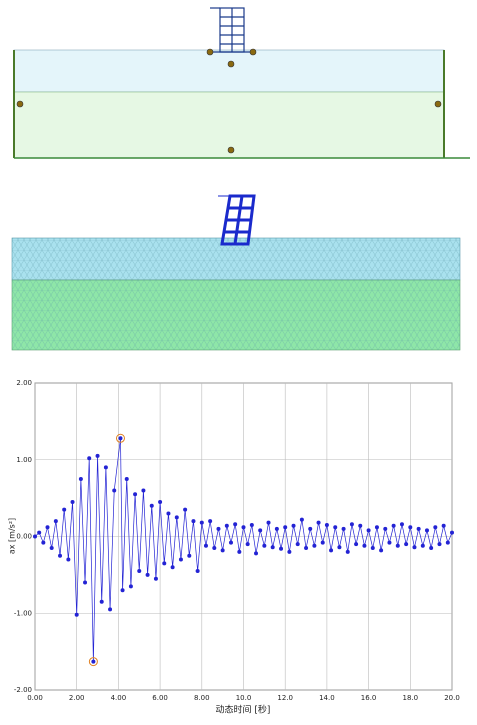 The width and height of the screenshot is (477, 725). I want to click on x-tick-label: 0.00, so click(35, 698).